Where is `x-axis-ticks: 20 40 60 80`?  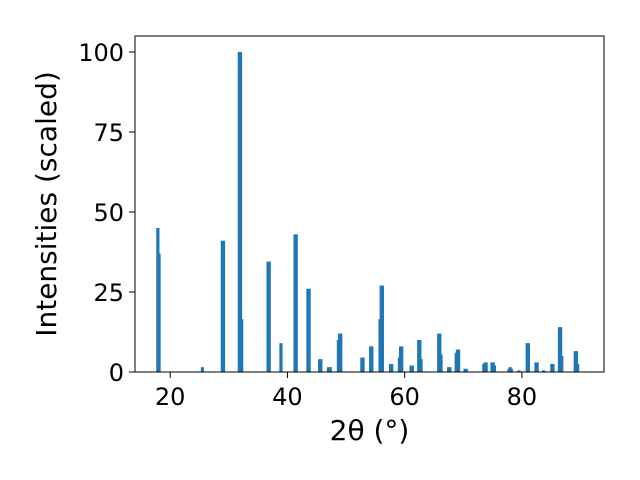
x-axis-ticks: 20 40 60 80 is located at coordinates (346, 391).